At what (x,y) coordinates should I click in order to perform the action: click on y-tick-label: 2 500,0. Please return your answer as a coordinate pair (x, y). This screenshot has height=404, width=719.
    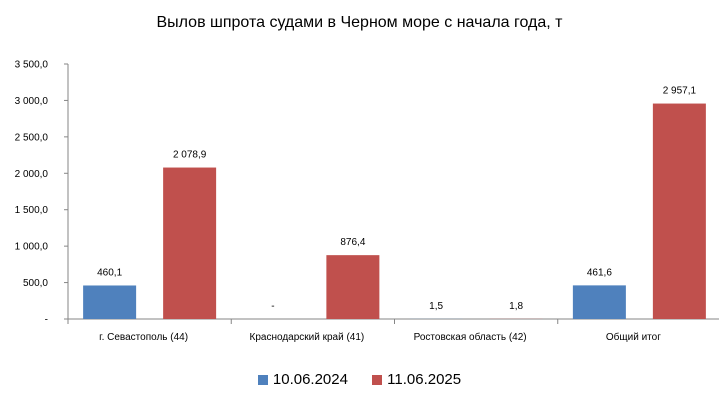
    Looking at the image, I should click on (32, 137).